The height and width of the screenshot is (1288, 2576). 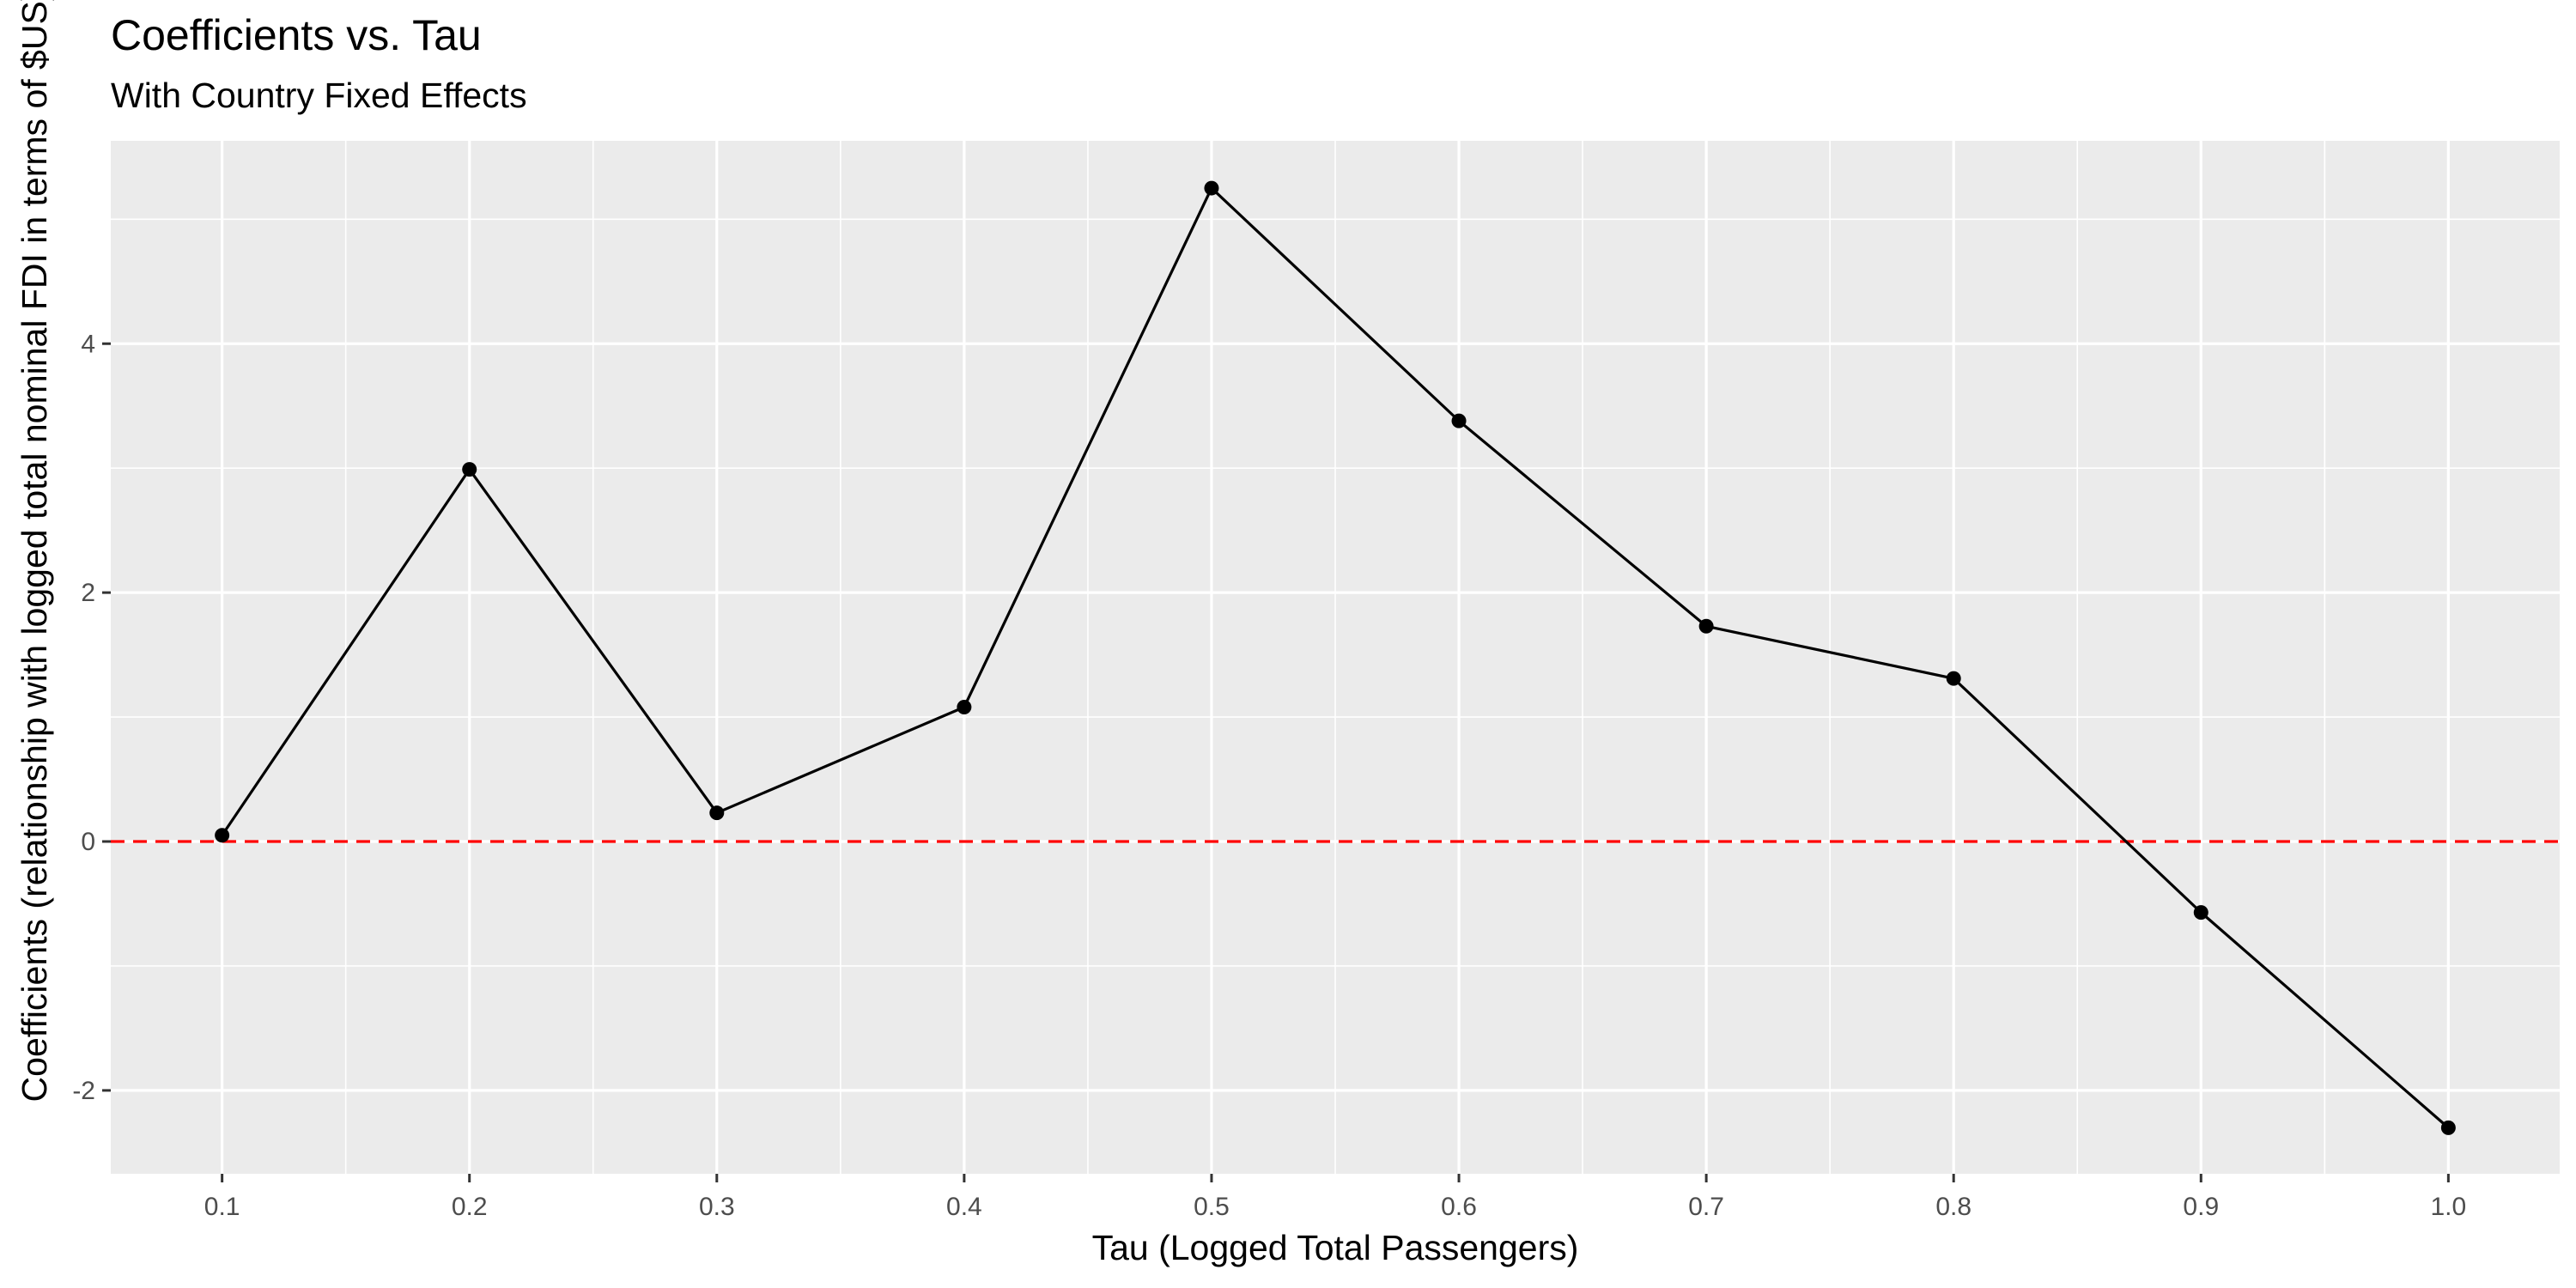 What do you see at coordinates (964, 1207) in the screenshot?
I see `x-tick-label: 0.4` at bounding box center [964, 1207].